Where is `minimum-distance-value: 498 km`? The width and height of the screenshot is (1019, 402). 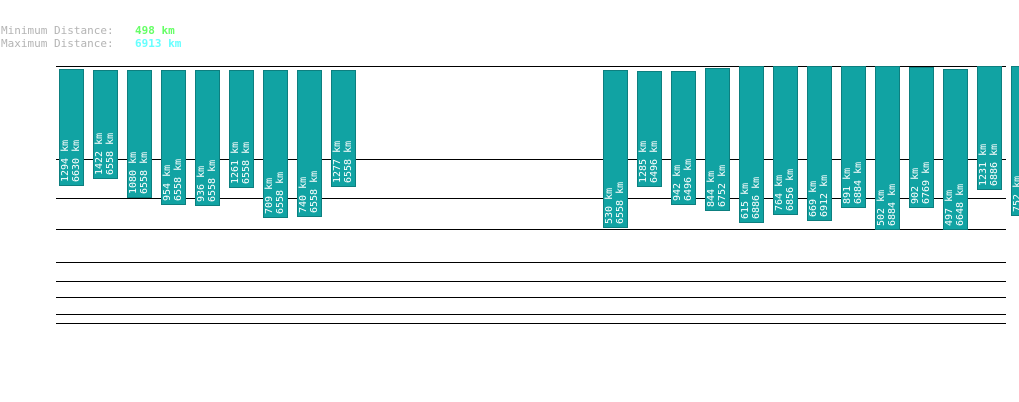
minimum-distance-value: 498 km is located at coordinates (155, 30).